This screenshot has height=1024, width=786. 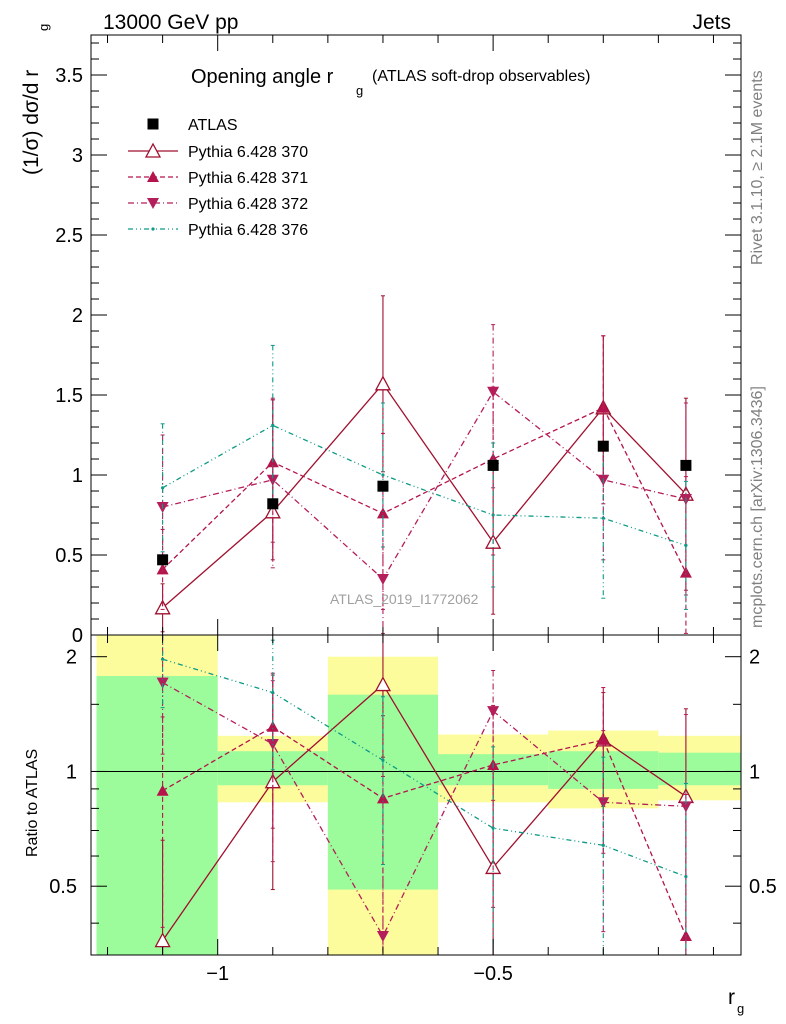 I want to click on xtick-label: −0.5, so click(x=492, y=974).